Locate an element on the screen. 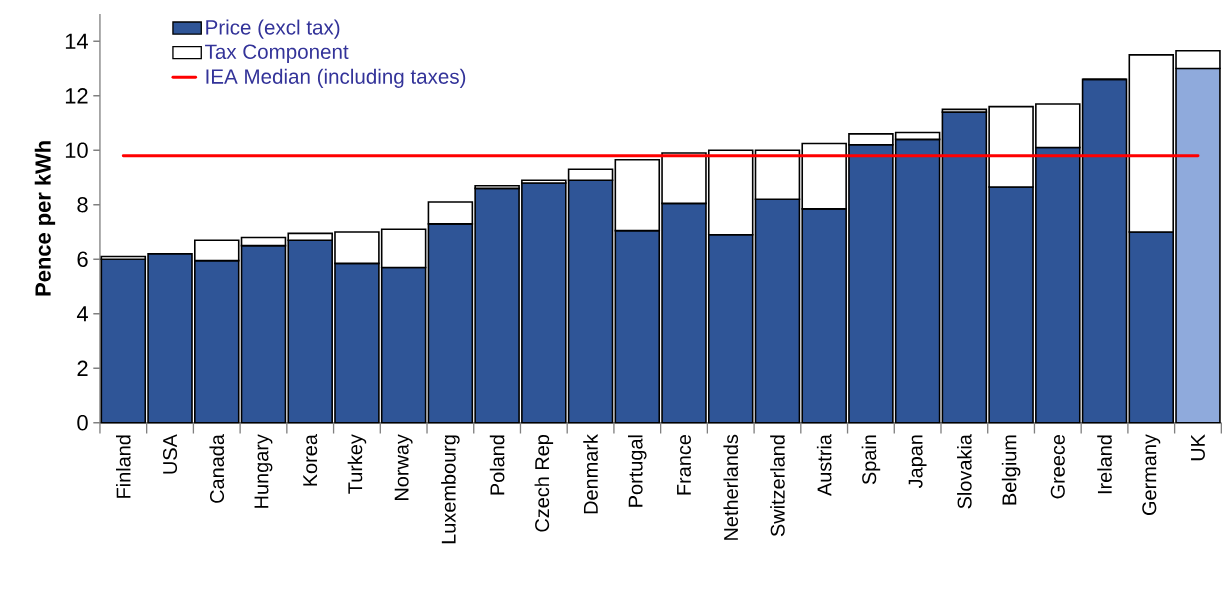  y-tick-label: 4 is located at coordinates (82, 314).